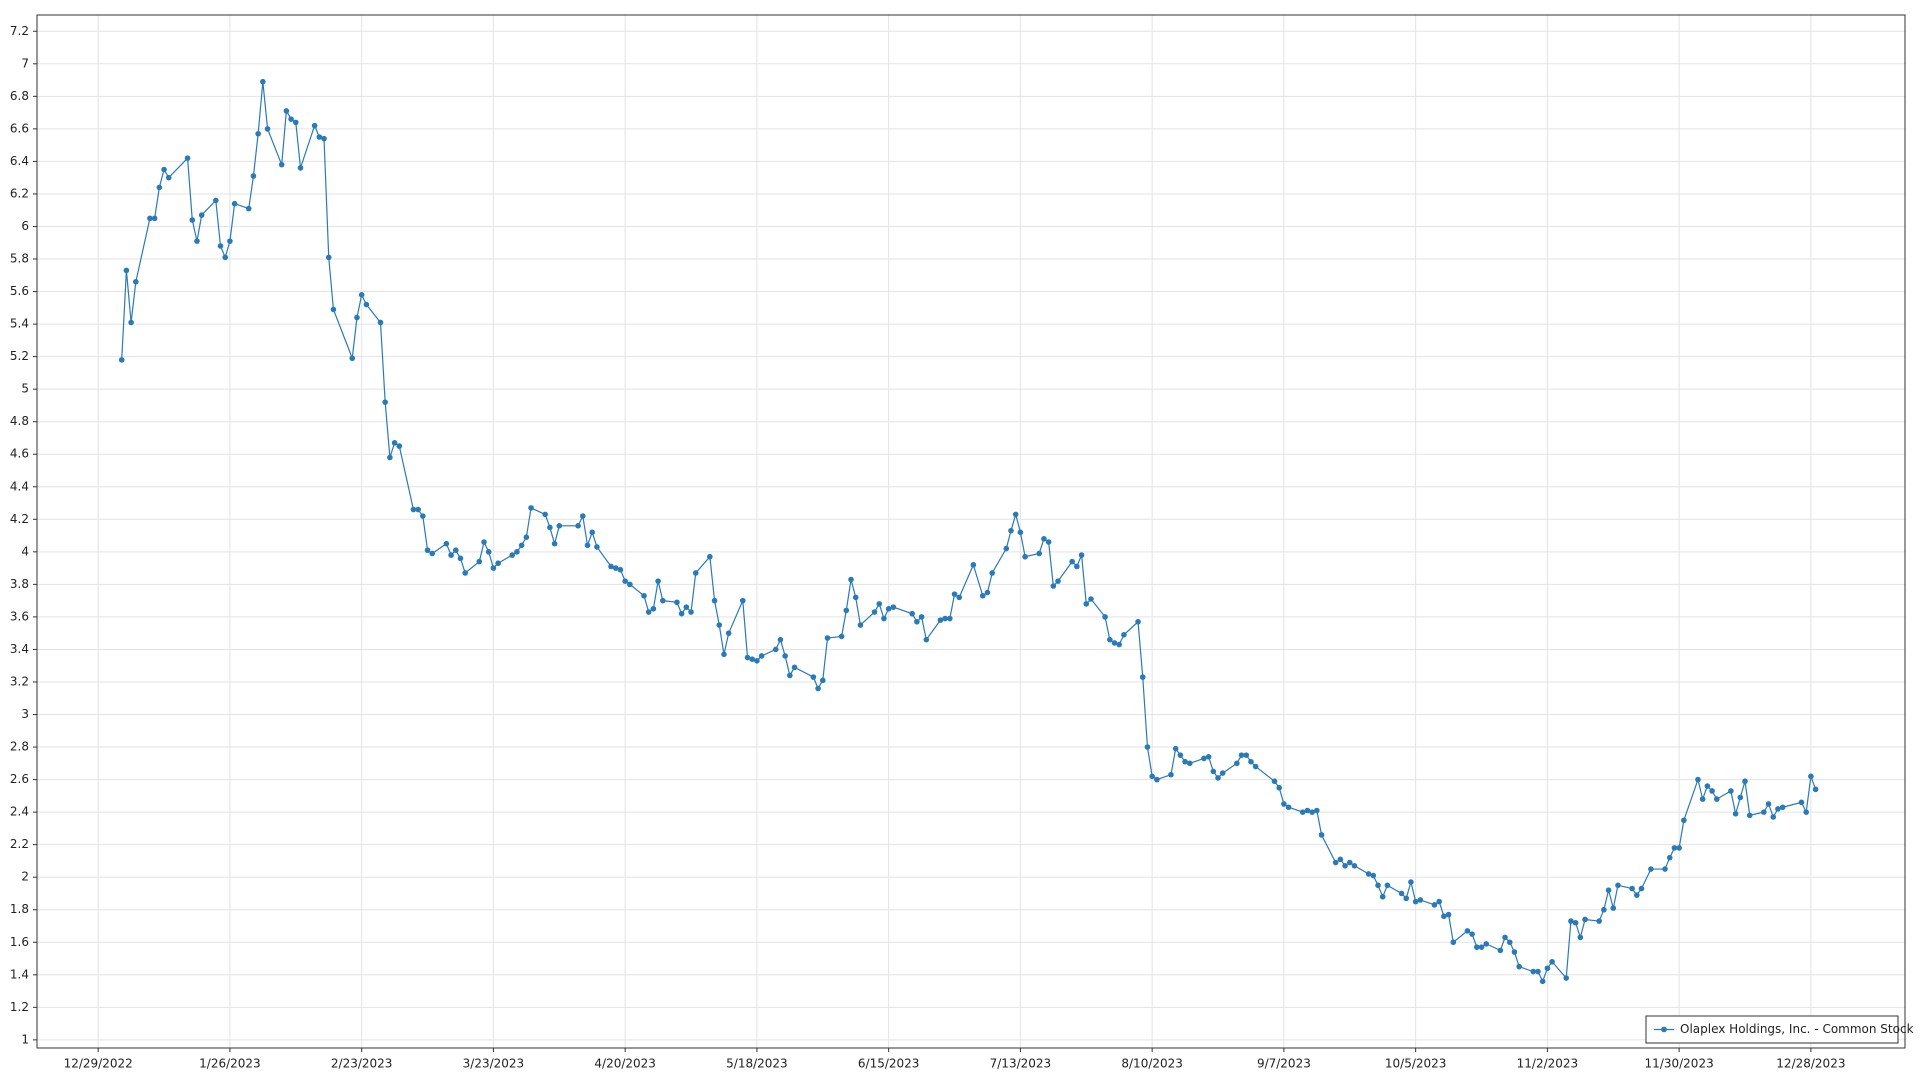  I want to click on x-tick-label: 11/2/2023, so click(1548, 1064).